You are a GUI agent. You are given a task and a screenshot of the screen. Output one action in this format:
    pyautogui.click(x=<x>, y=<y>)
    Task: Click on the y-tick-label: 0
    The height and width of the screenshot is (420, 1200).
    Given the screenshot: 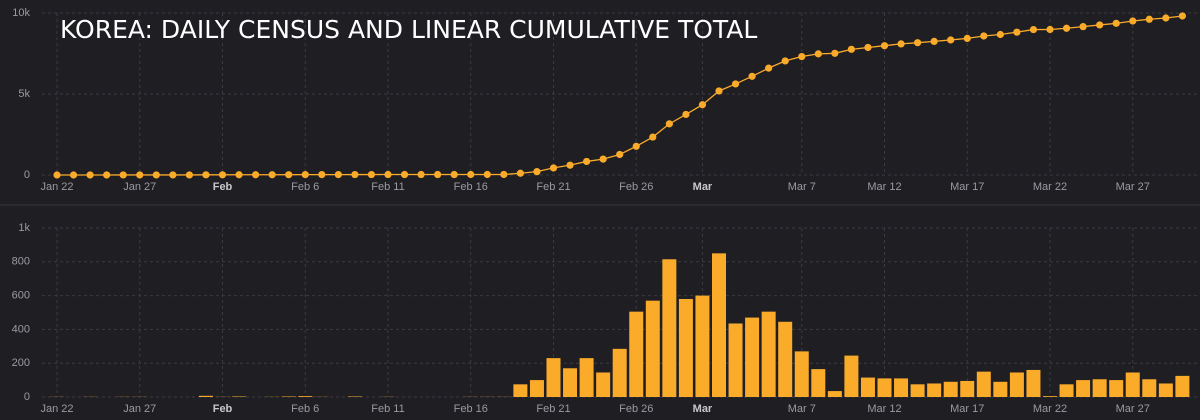 What is the action you would take?
    pyautogui.click(x=27, y=397)
    